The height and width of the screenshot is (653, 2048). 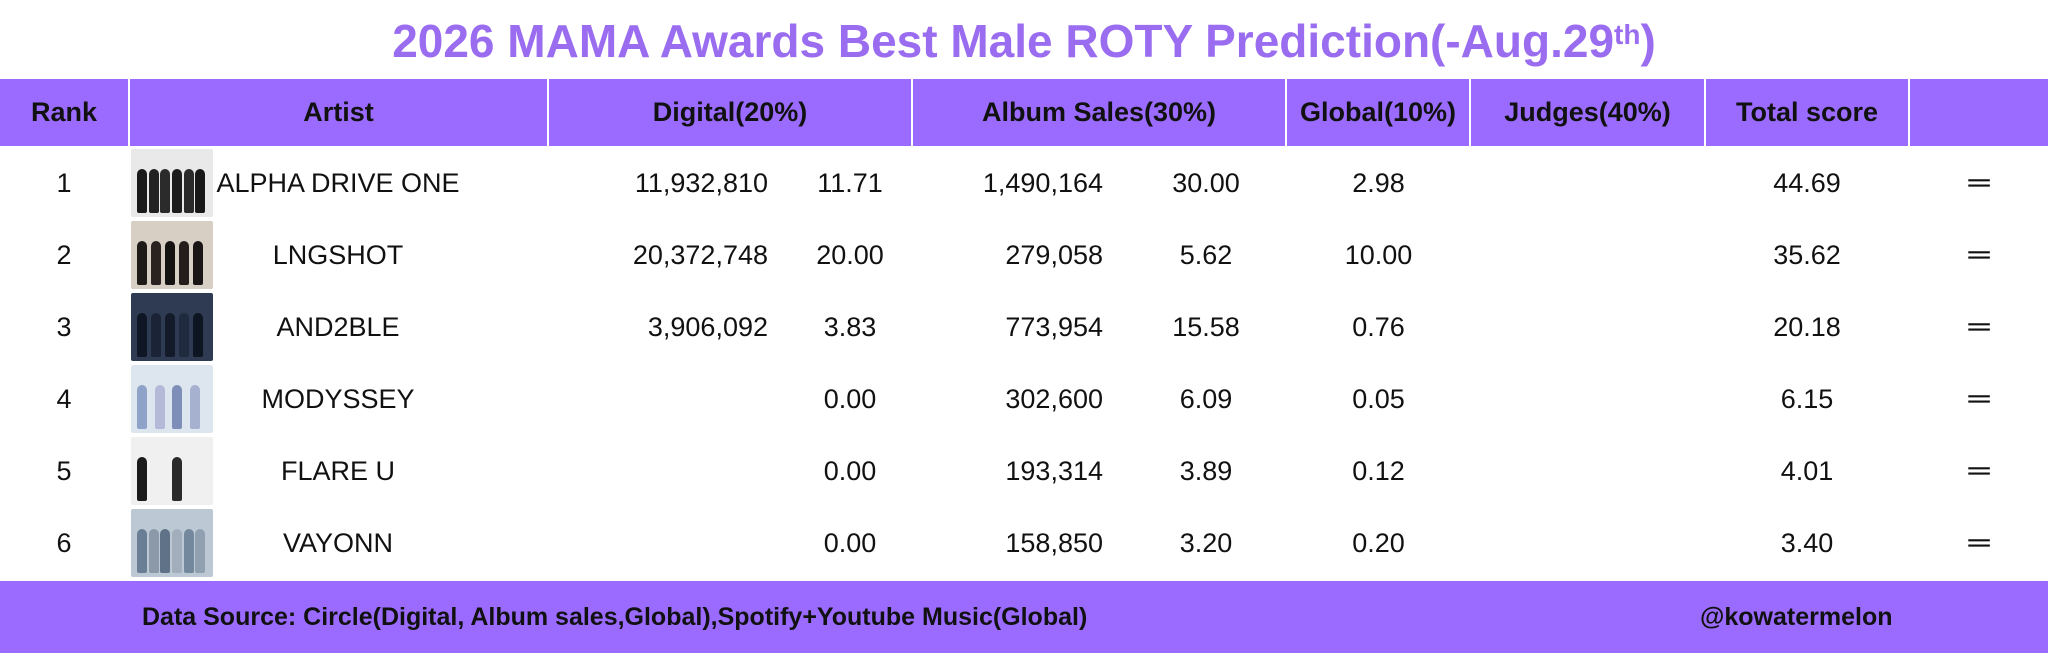 What do you see at coordinates (1054, 255) in the screenshot?
I see `album-sales-value: 279,058` at bounding box center [1054, 255].